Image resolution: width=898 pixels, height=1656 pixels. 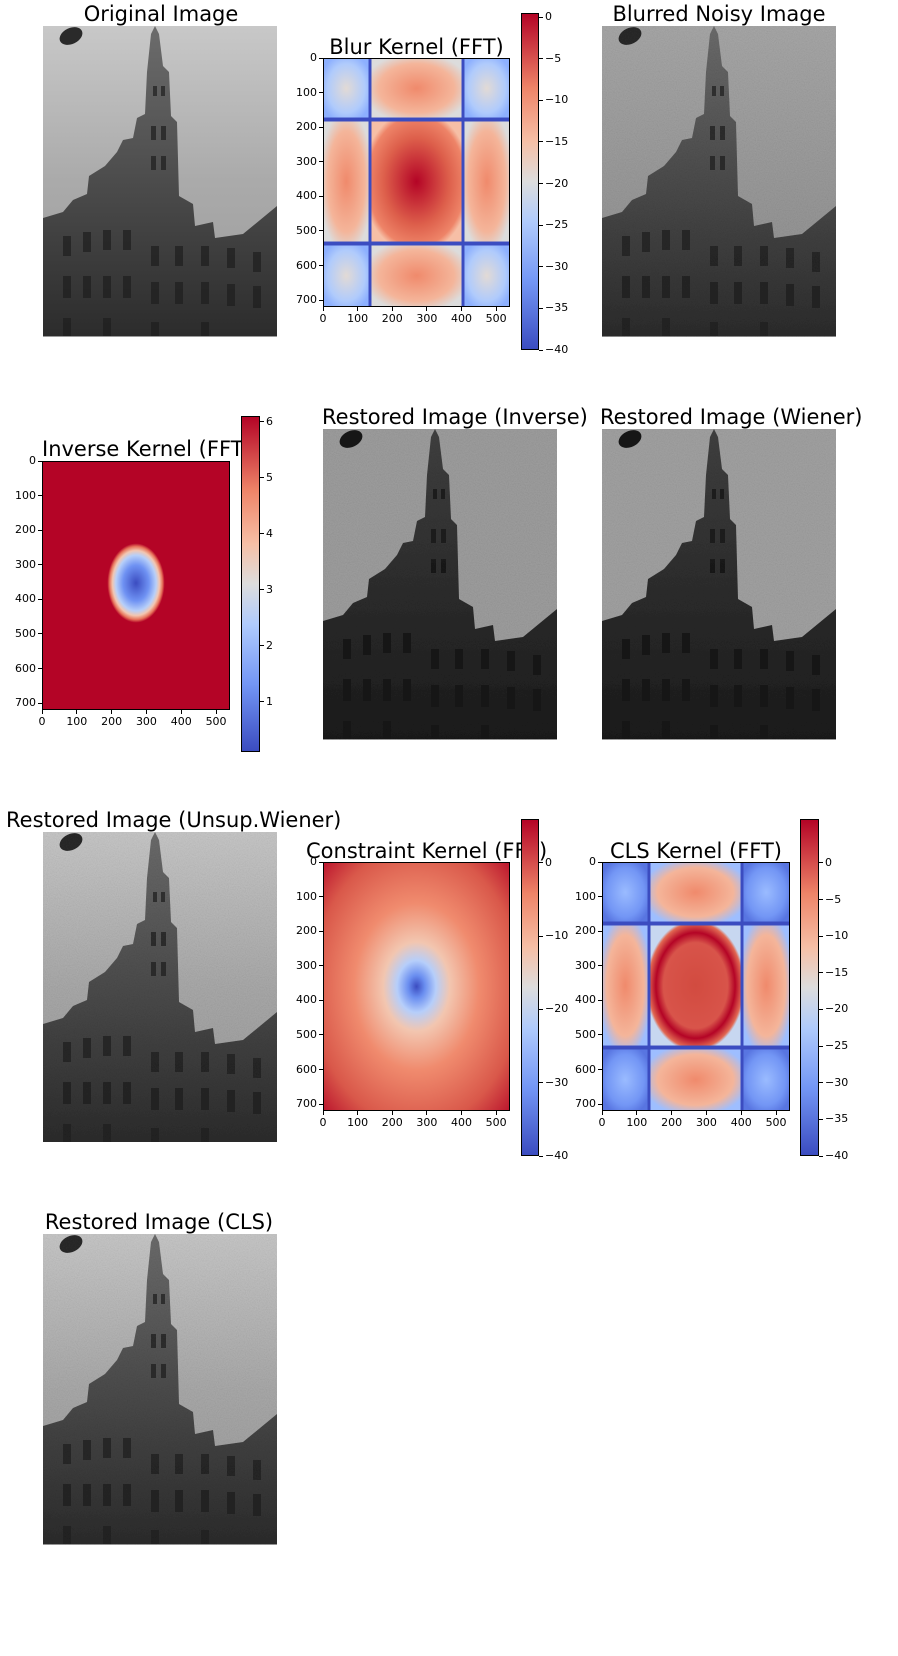 What do you see at coordinates (719, 14) in the screenshot?
I see `panel-title: Blurred Noisy Image` at bounding box center [719, 14].